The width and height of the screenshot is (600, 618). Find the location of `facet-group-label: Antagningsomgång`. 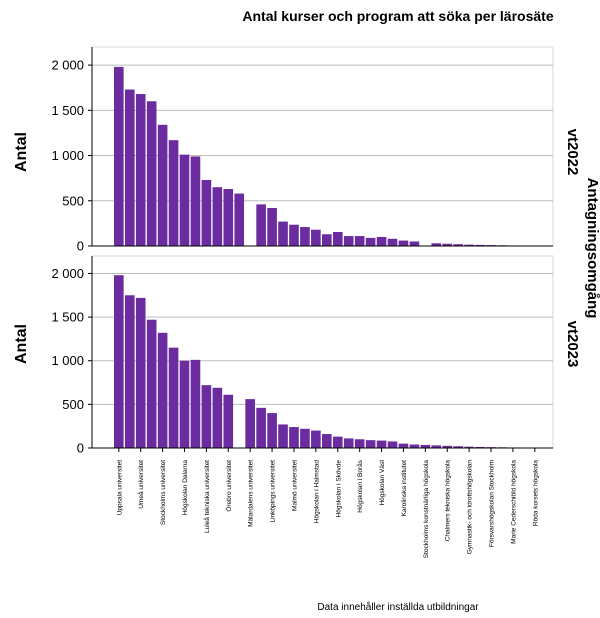

facet-group-label: Antagningsomgång is located at coordinates (592, 248).